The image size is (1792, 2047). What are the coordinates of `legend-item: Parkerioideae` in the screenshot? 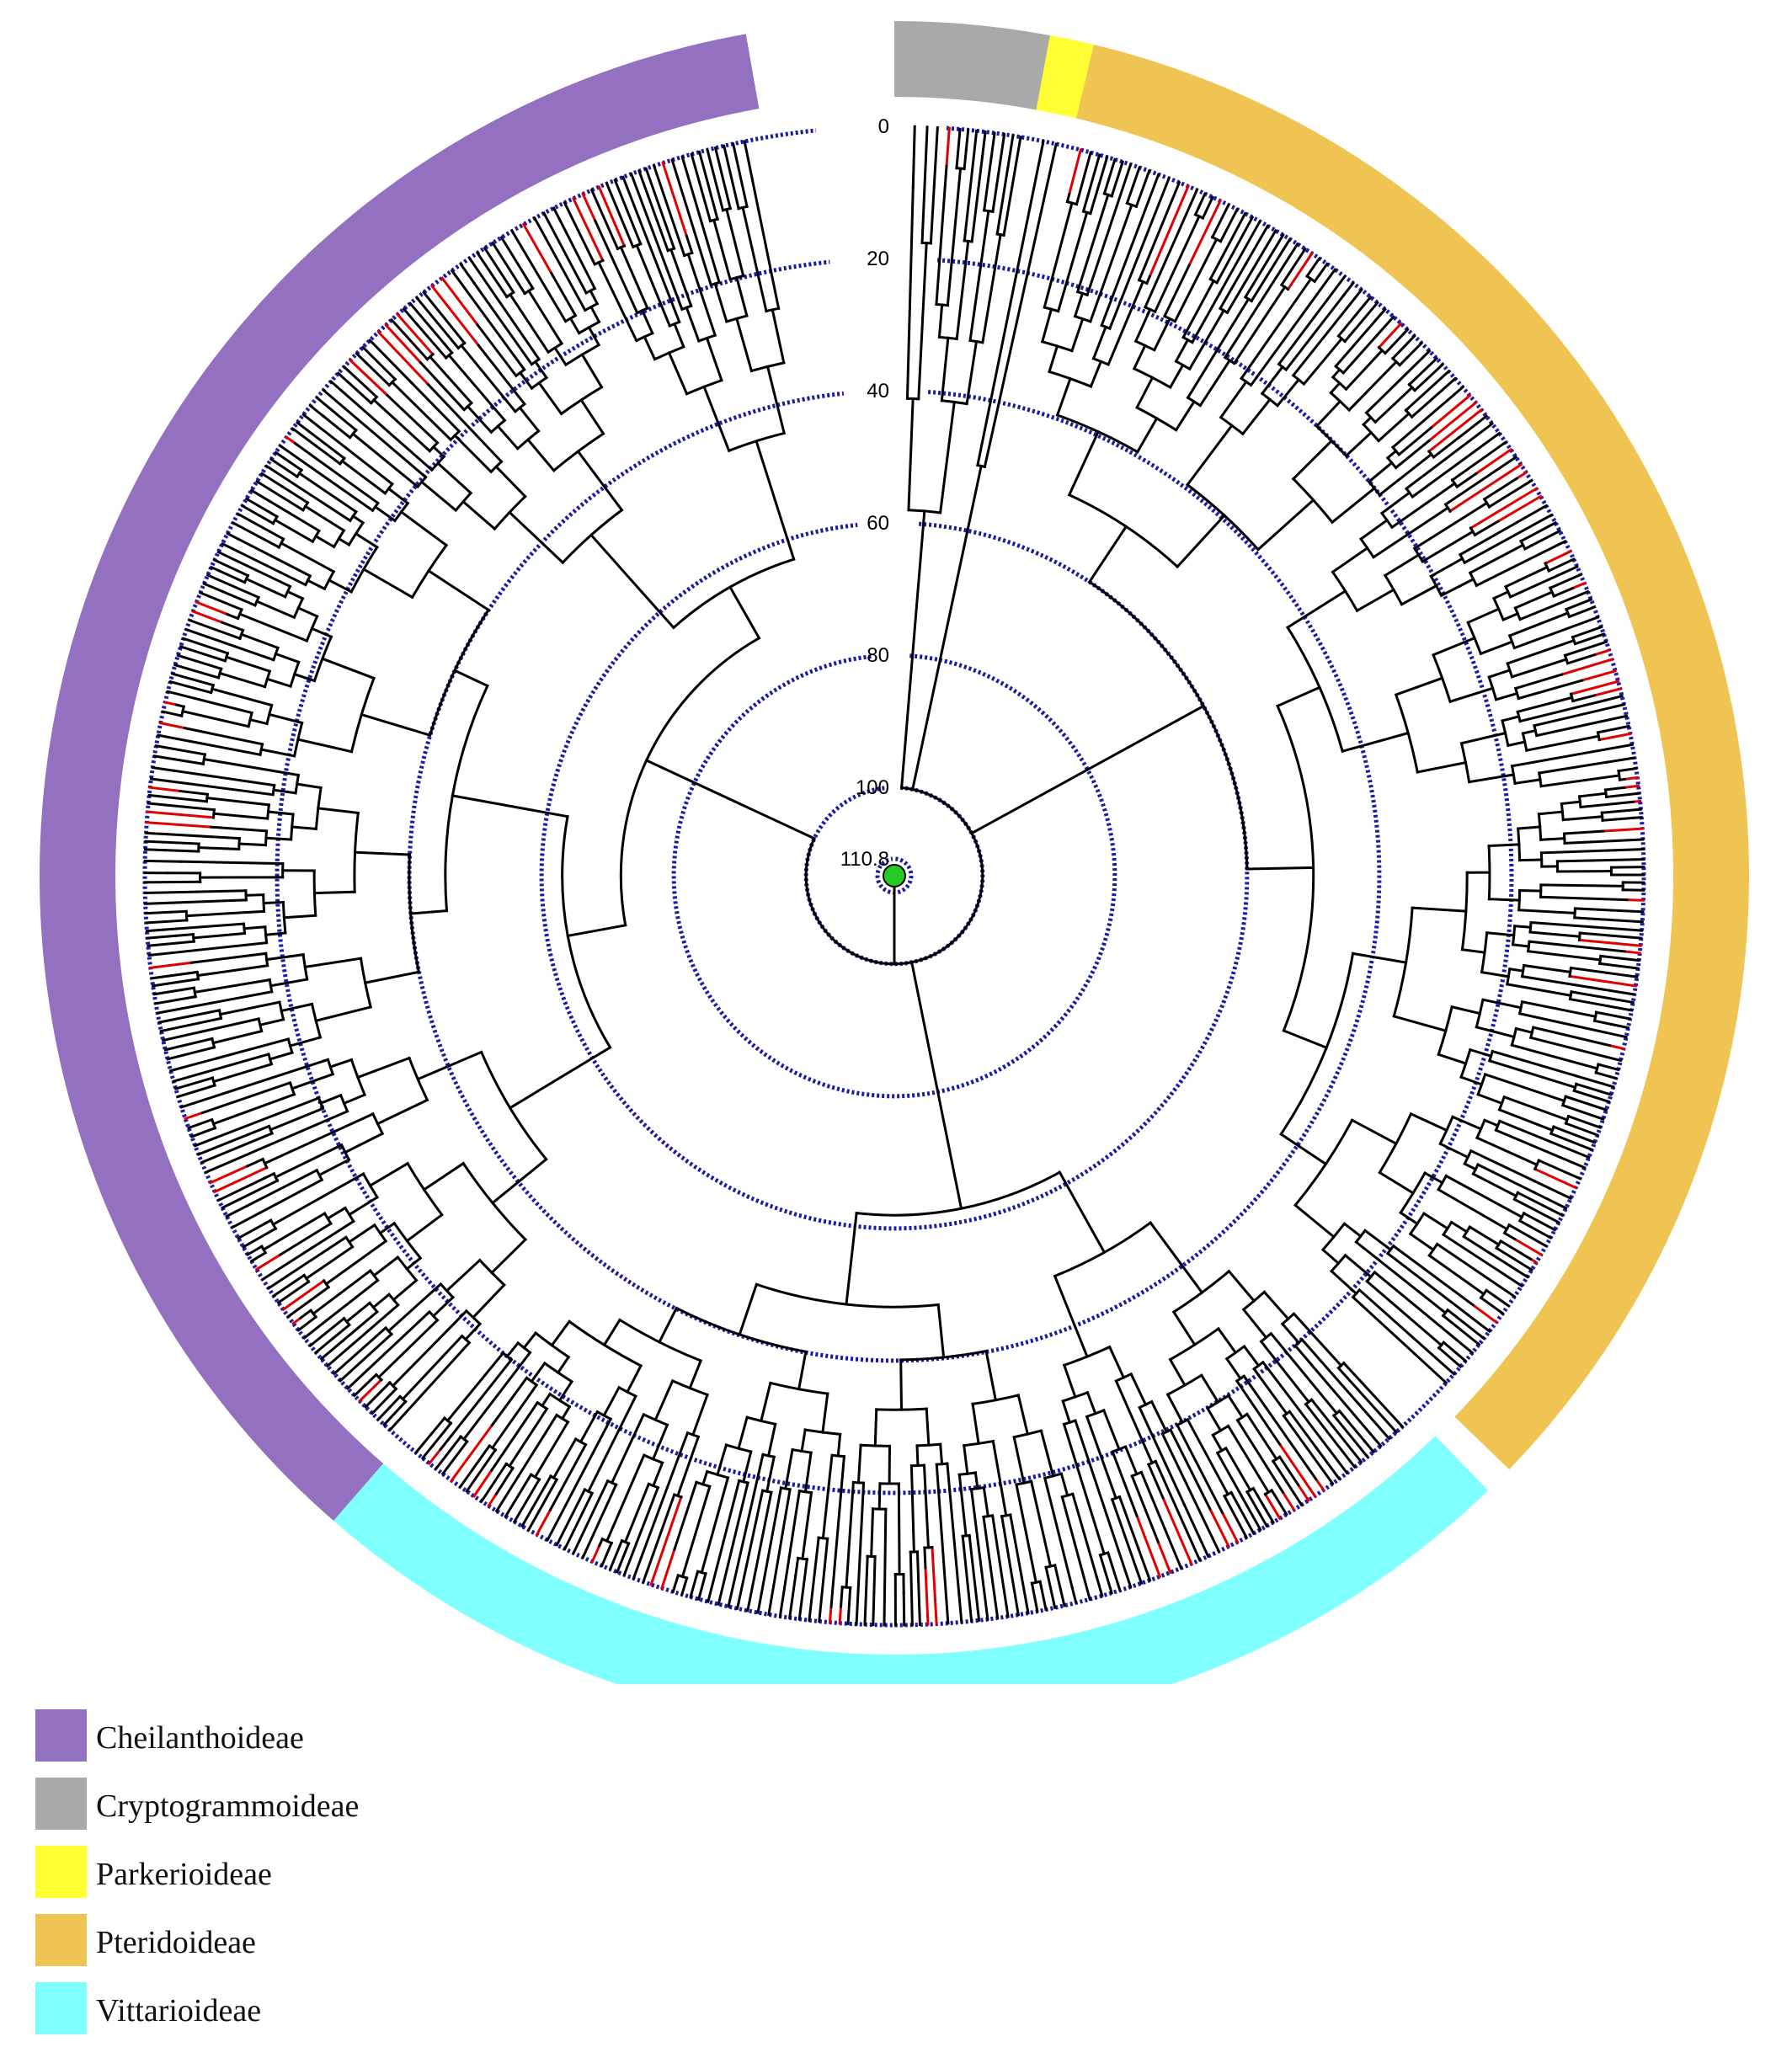 It's located at (288, 1874).